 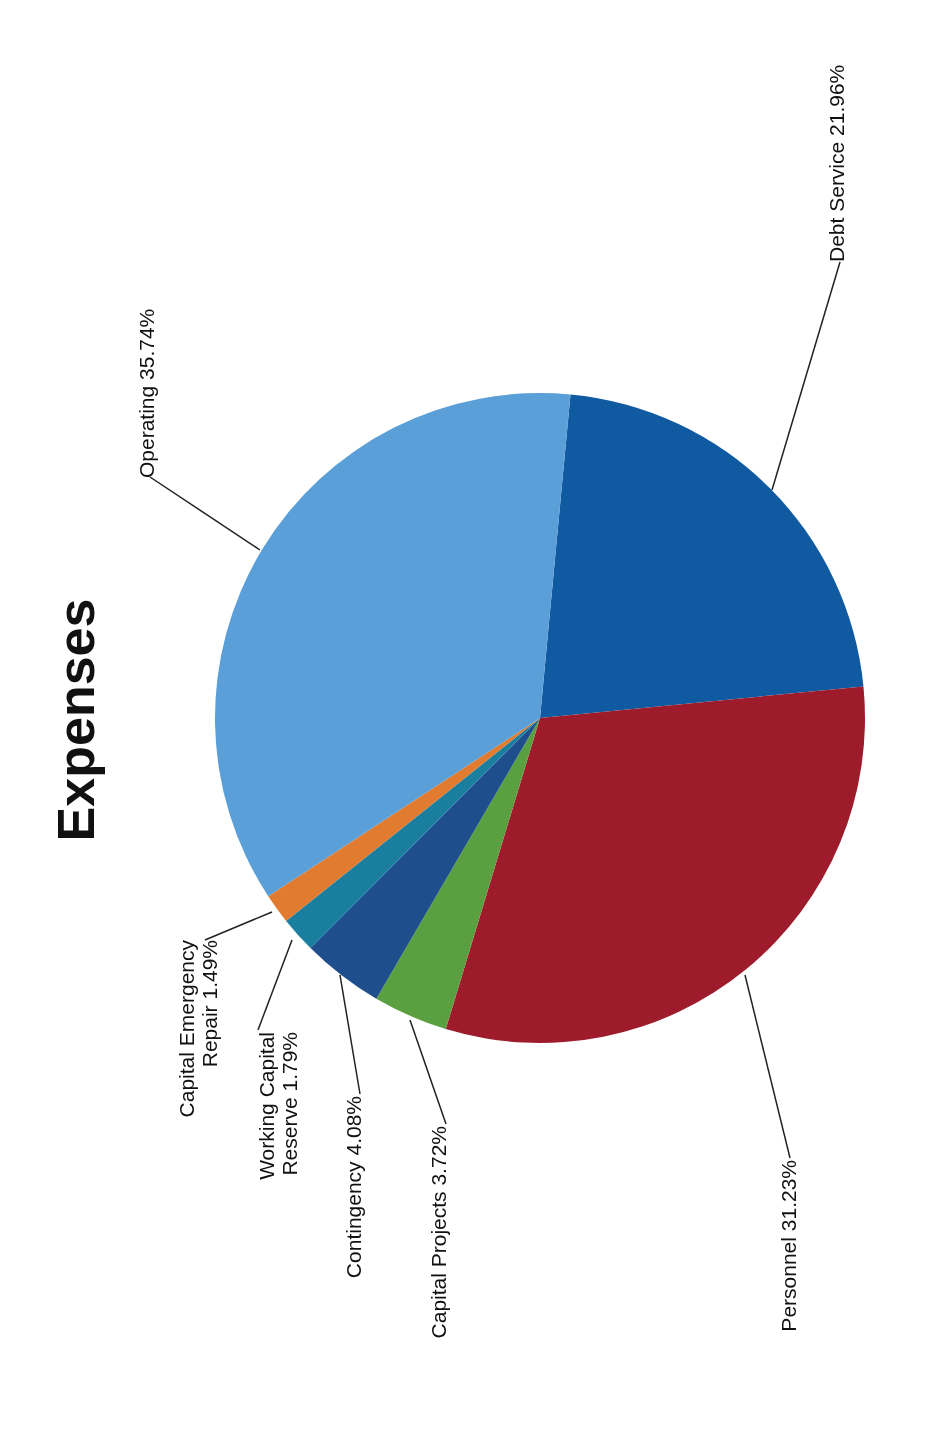 What do you see at coordinates (198, 1028) in the screenshot?
I see `slice-label: Capital Emergency Repair 1.49%` at bounding box center [198, 1028].